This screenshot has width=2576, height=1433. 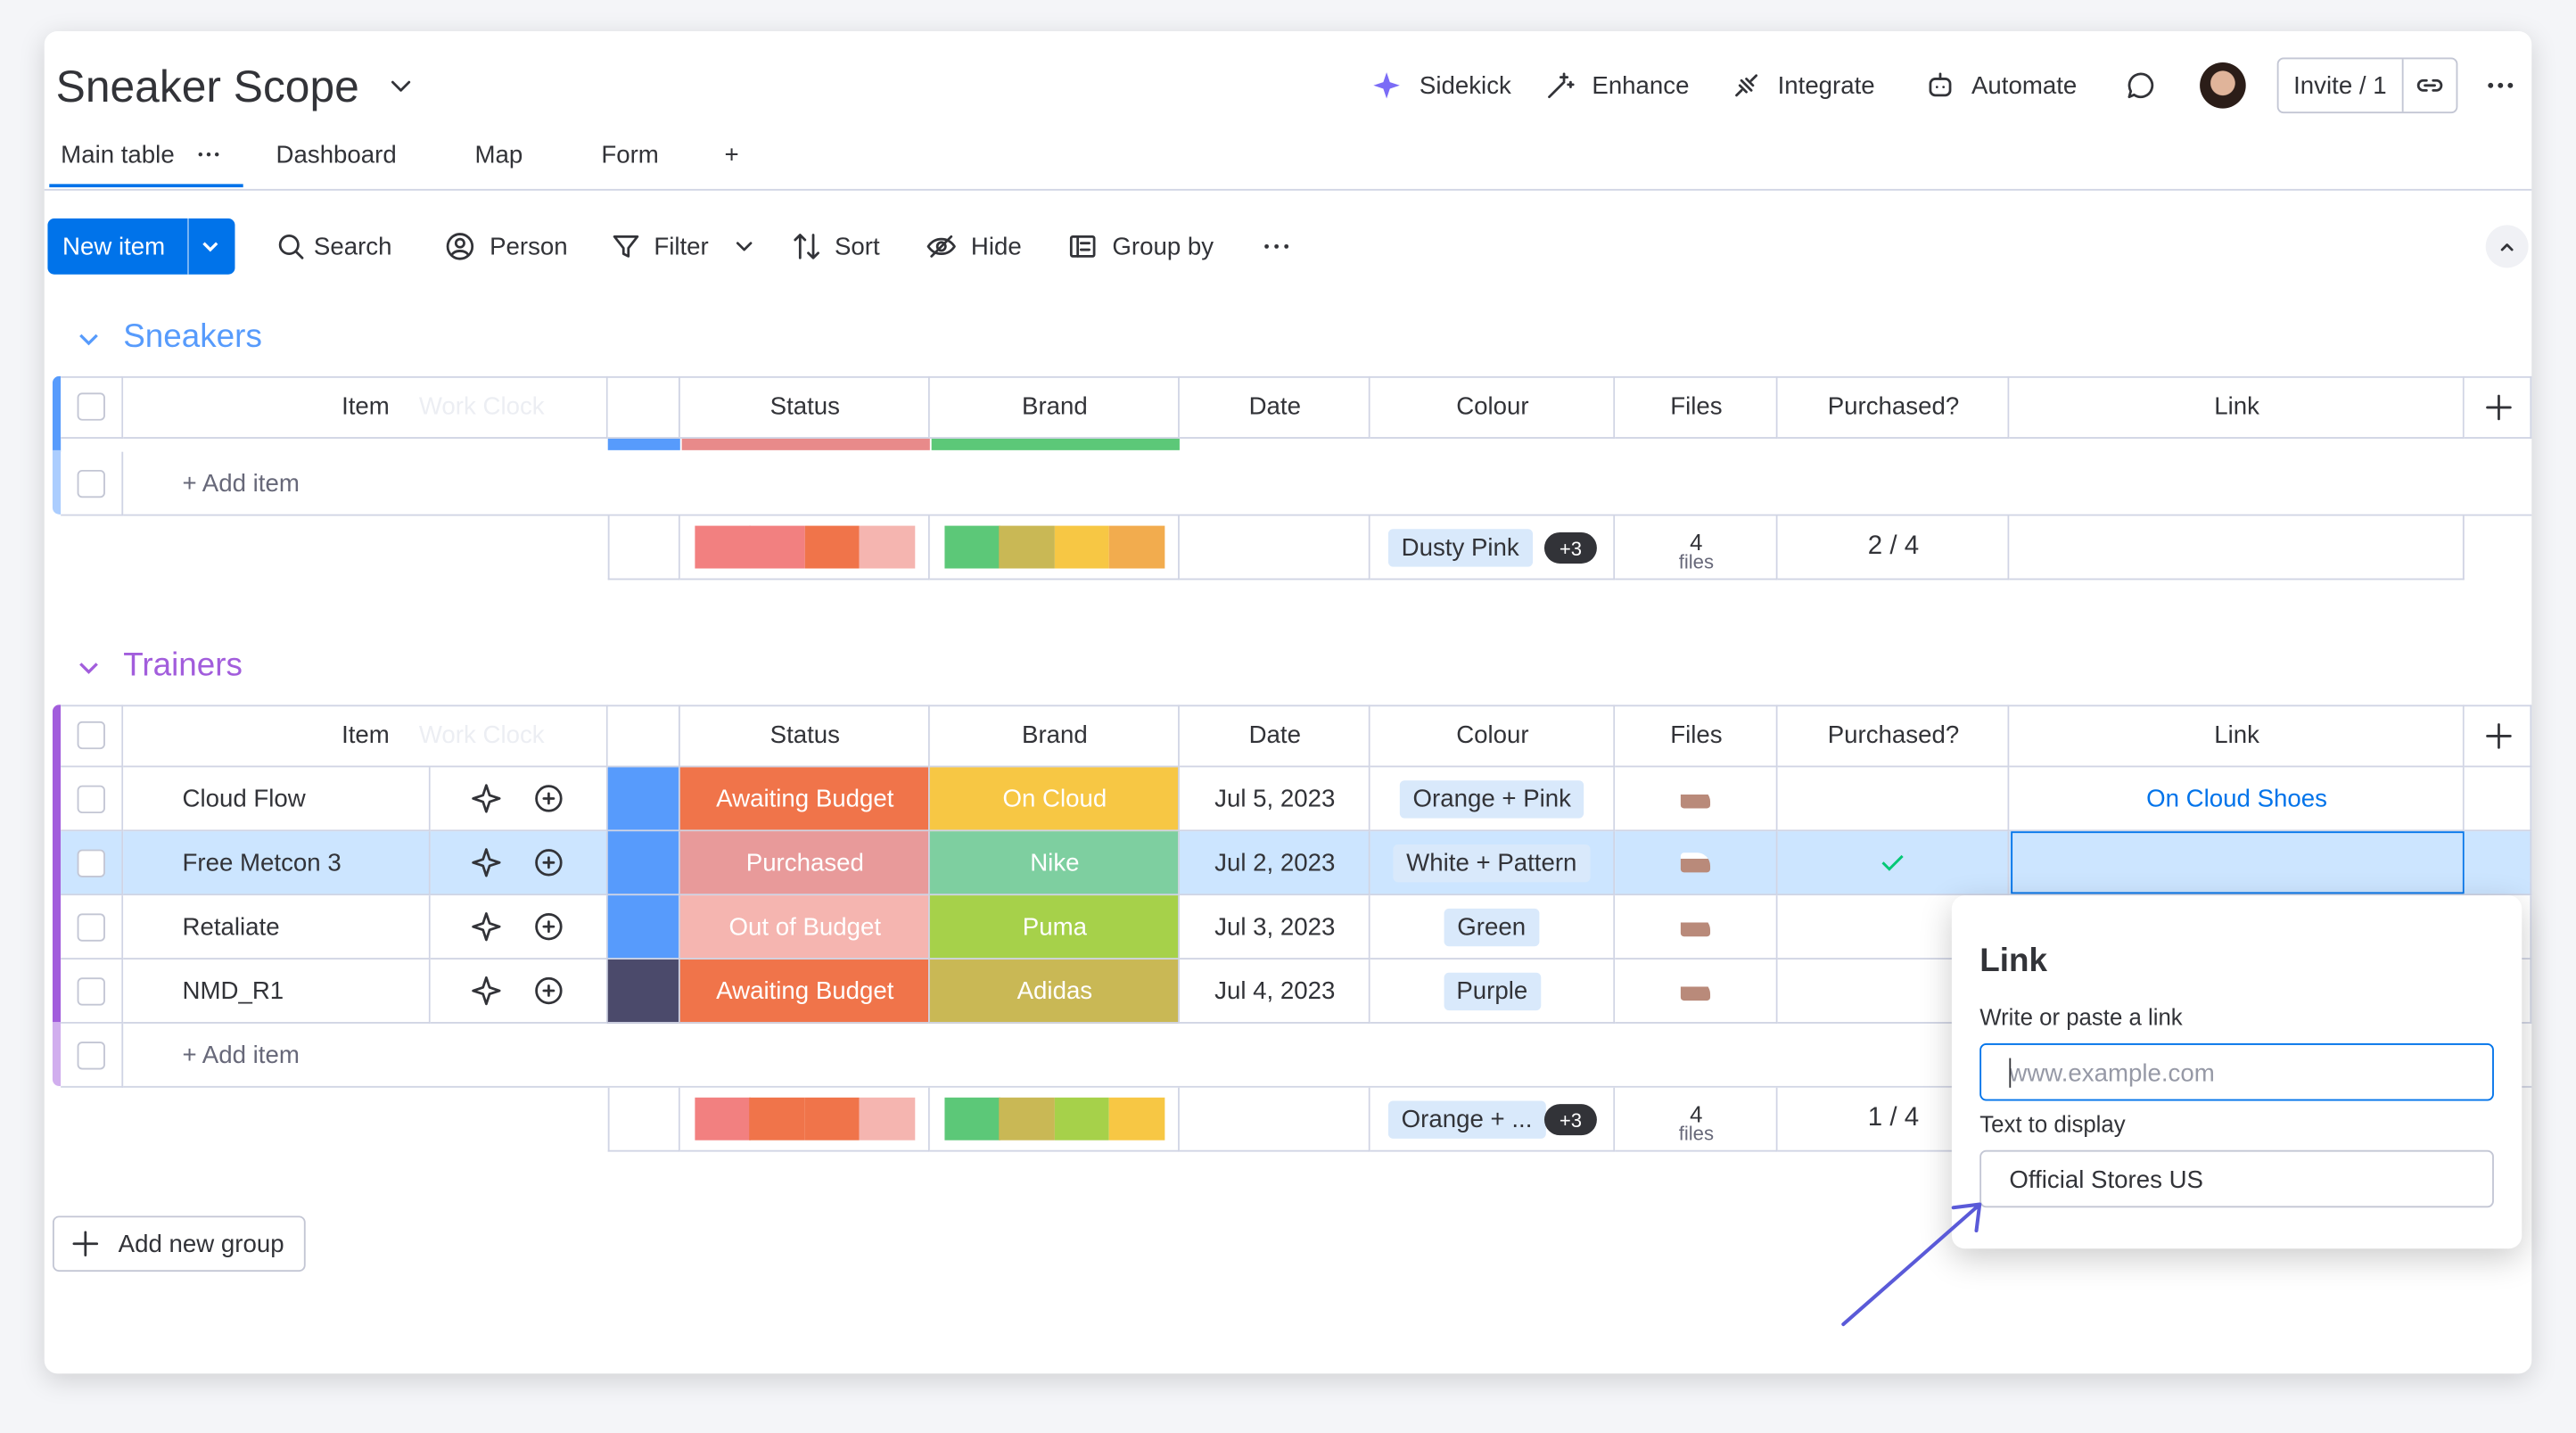 What do you see at coordinates (2430, 85) in the screenshot?
I see `link-icon` at bounding box center [2430, 85].